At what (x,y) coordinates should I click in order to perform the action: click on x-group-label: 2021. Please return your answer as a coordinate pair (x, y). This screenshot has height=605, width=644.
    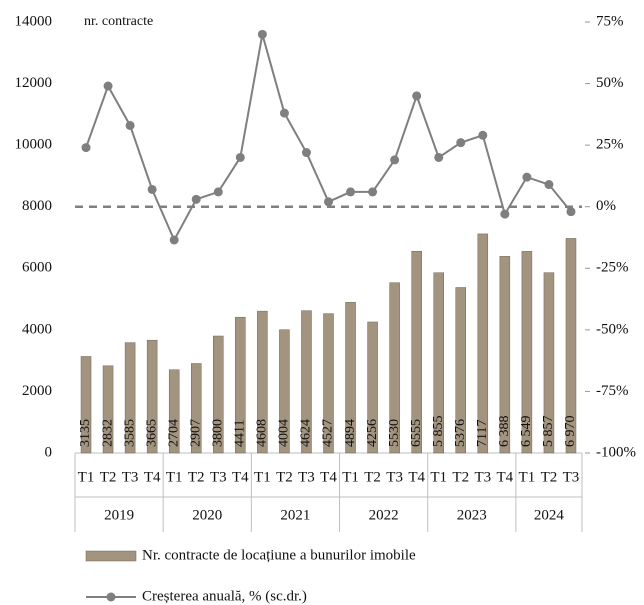
    Looking at the image, I should click on (295, 515).